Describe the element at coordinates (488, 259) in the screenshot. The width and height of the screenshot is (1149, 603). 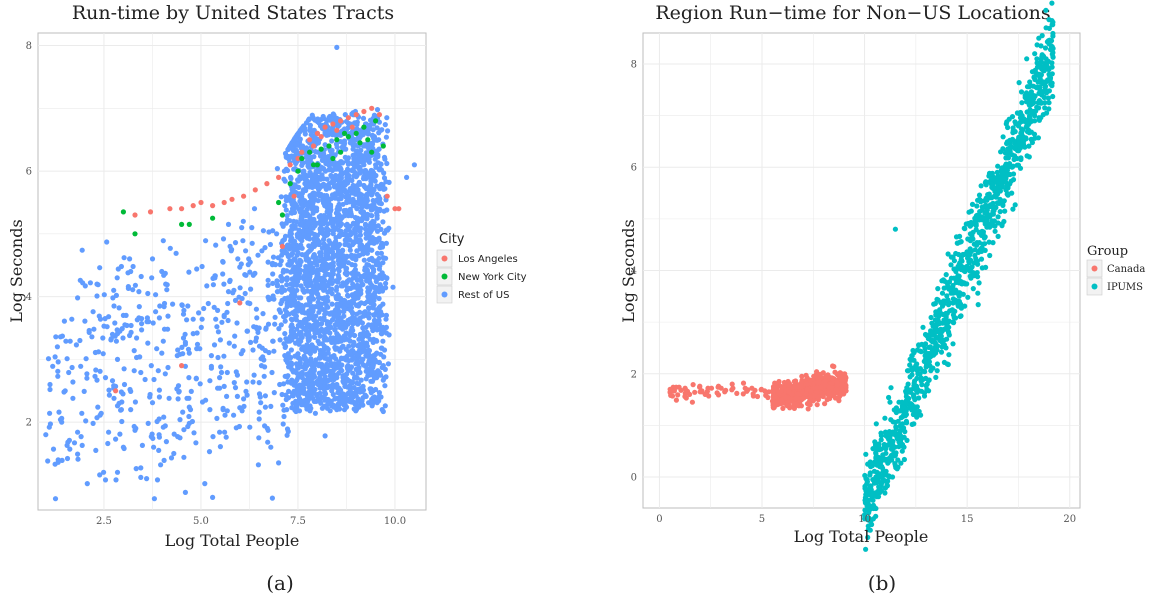
I see `legend-label-los-angeles: Los Angeles` at that location.